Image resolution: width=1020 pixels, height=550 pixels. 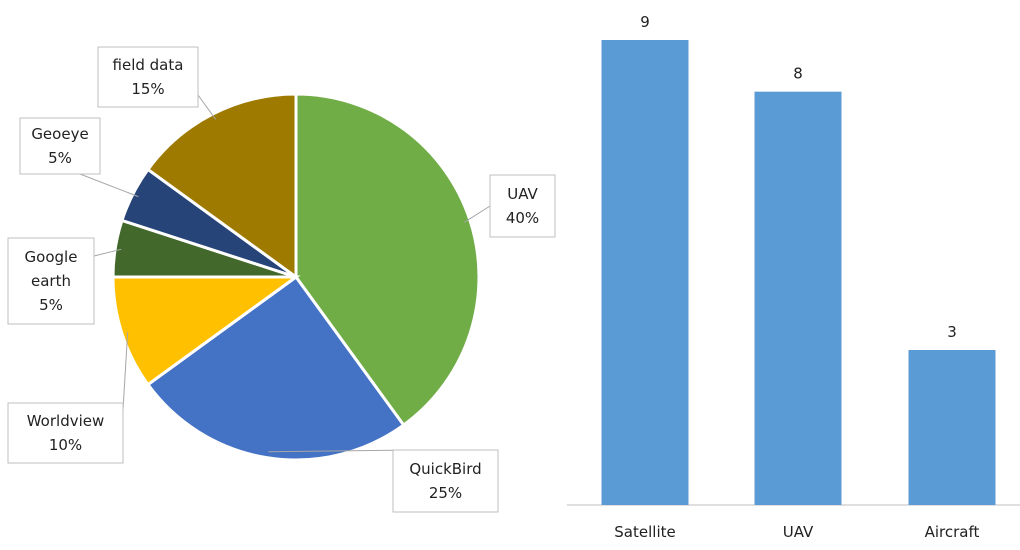 I want to click on leader-line-geoeye, so click(x=109, y=185).